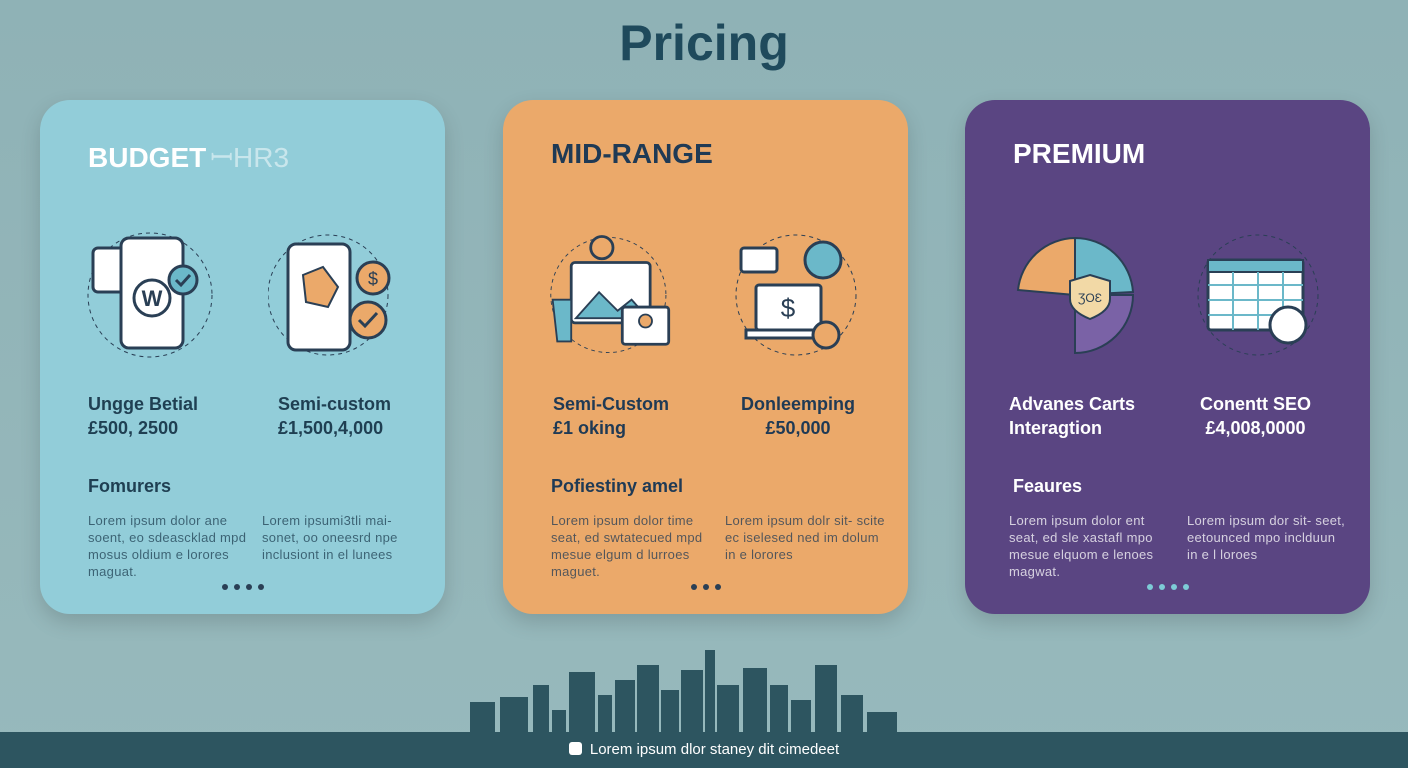 The height and width of the screenshot is (768, 1408). I want to click on phone-wordpress-icon: W, so click(150, 295).